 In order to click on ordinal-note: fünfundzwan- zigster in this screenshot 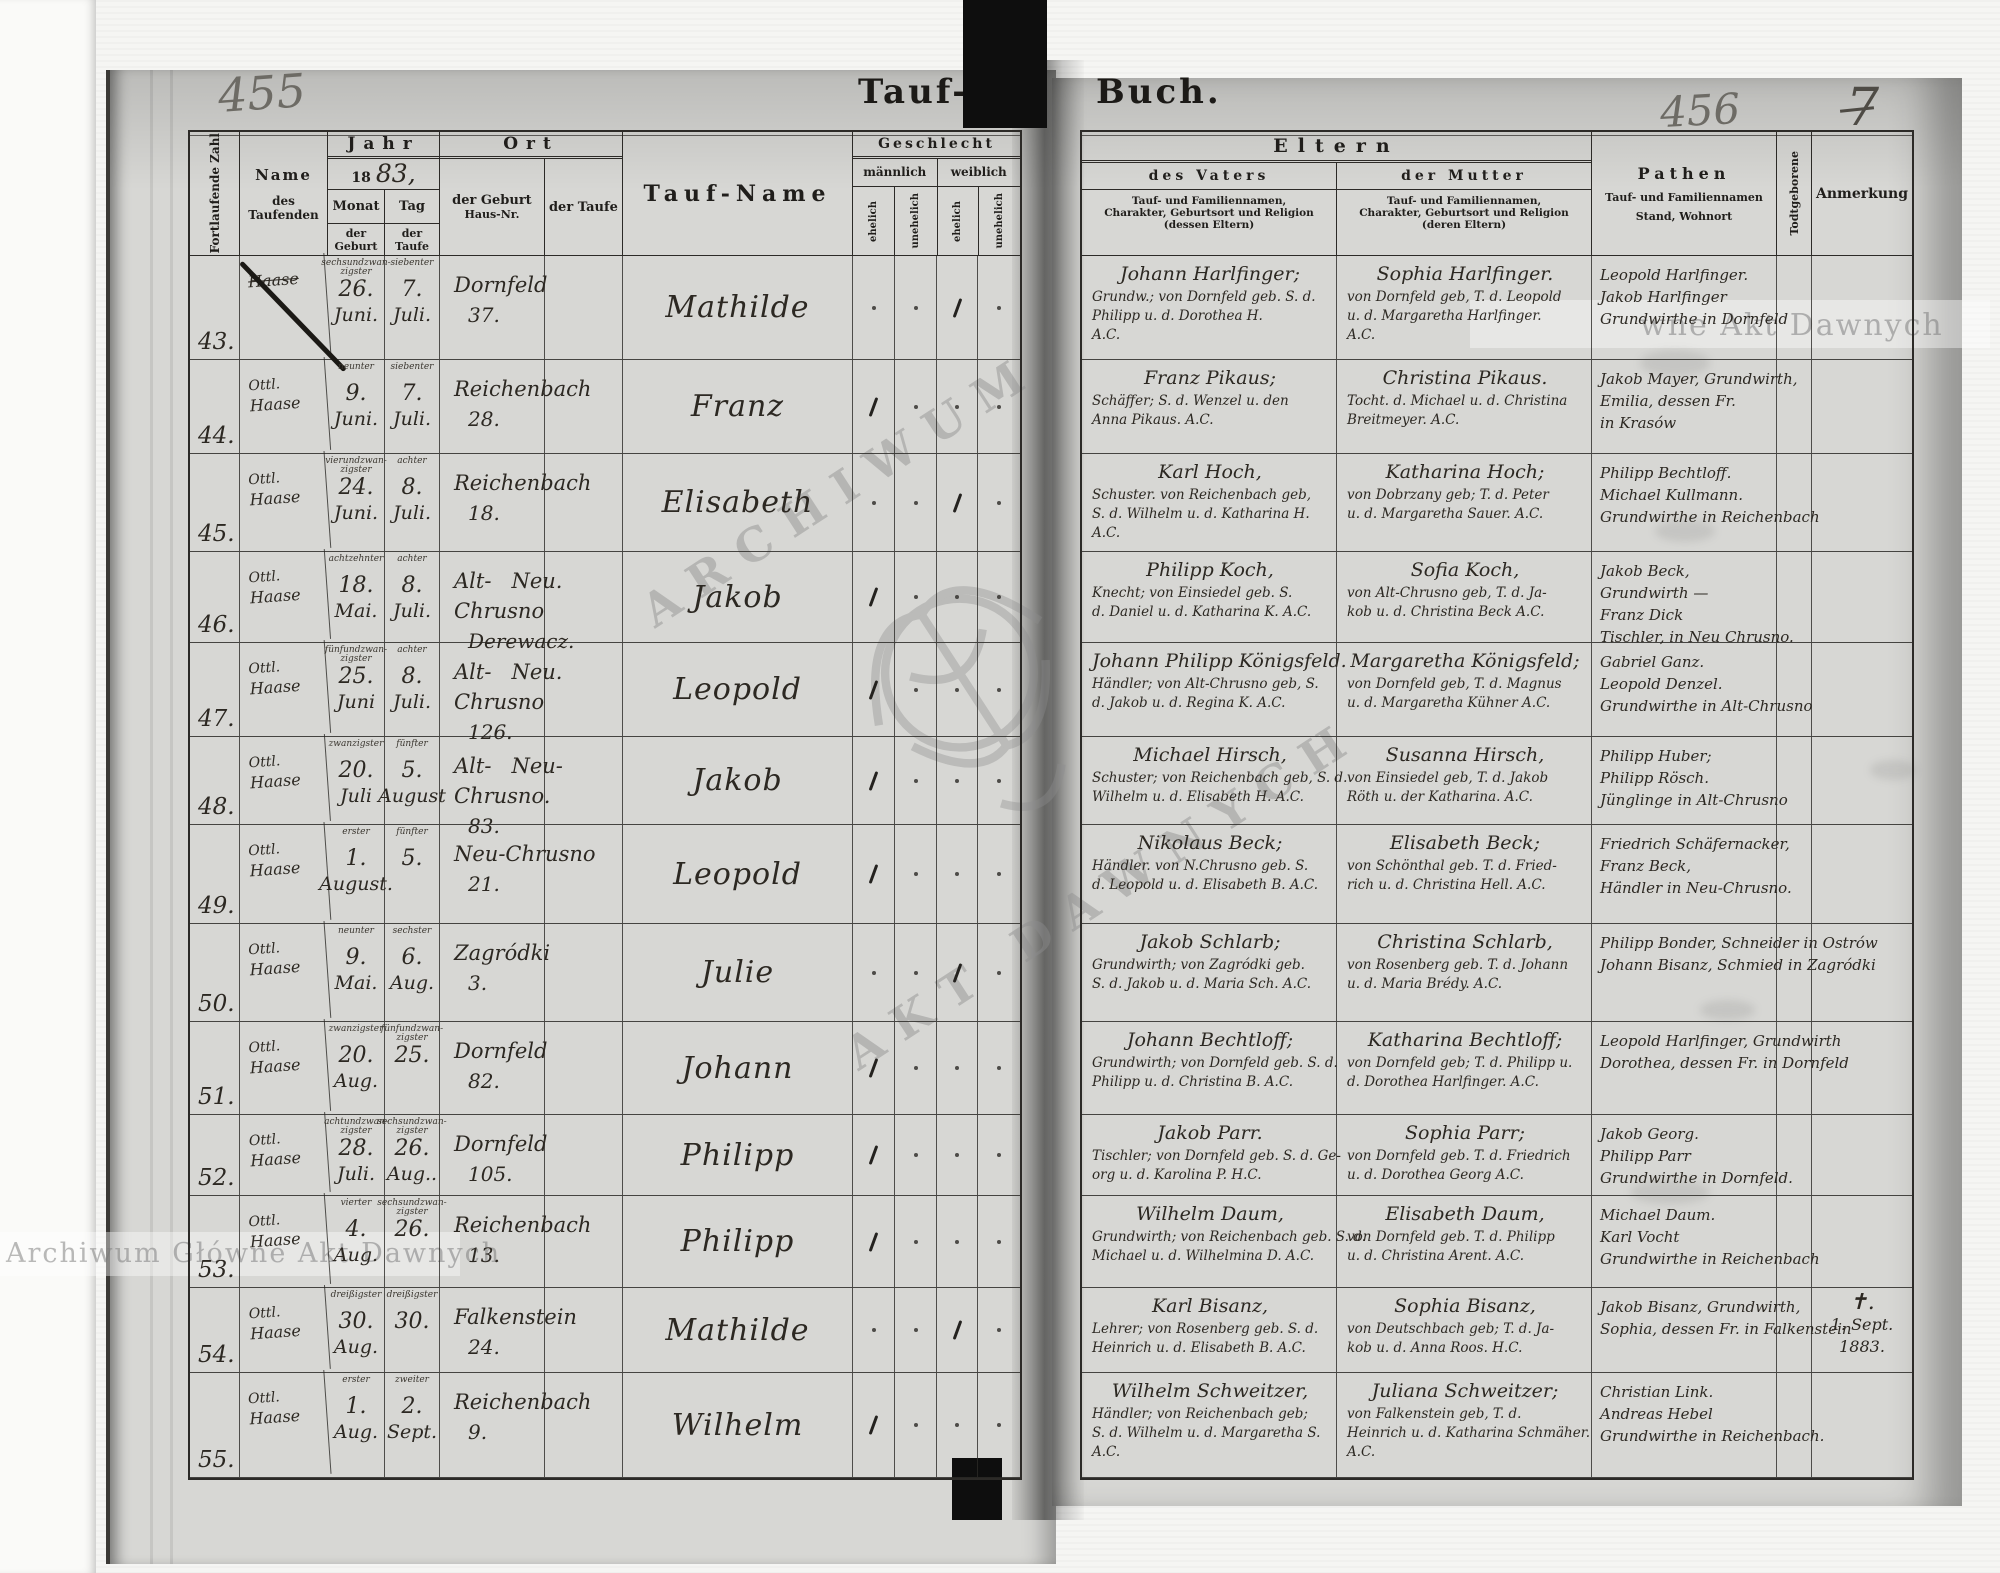, I will do `click(412, 1033)`.